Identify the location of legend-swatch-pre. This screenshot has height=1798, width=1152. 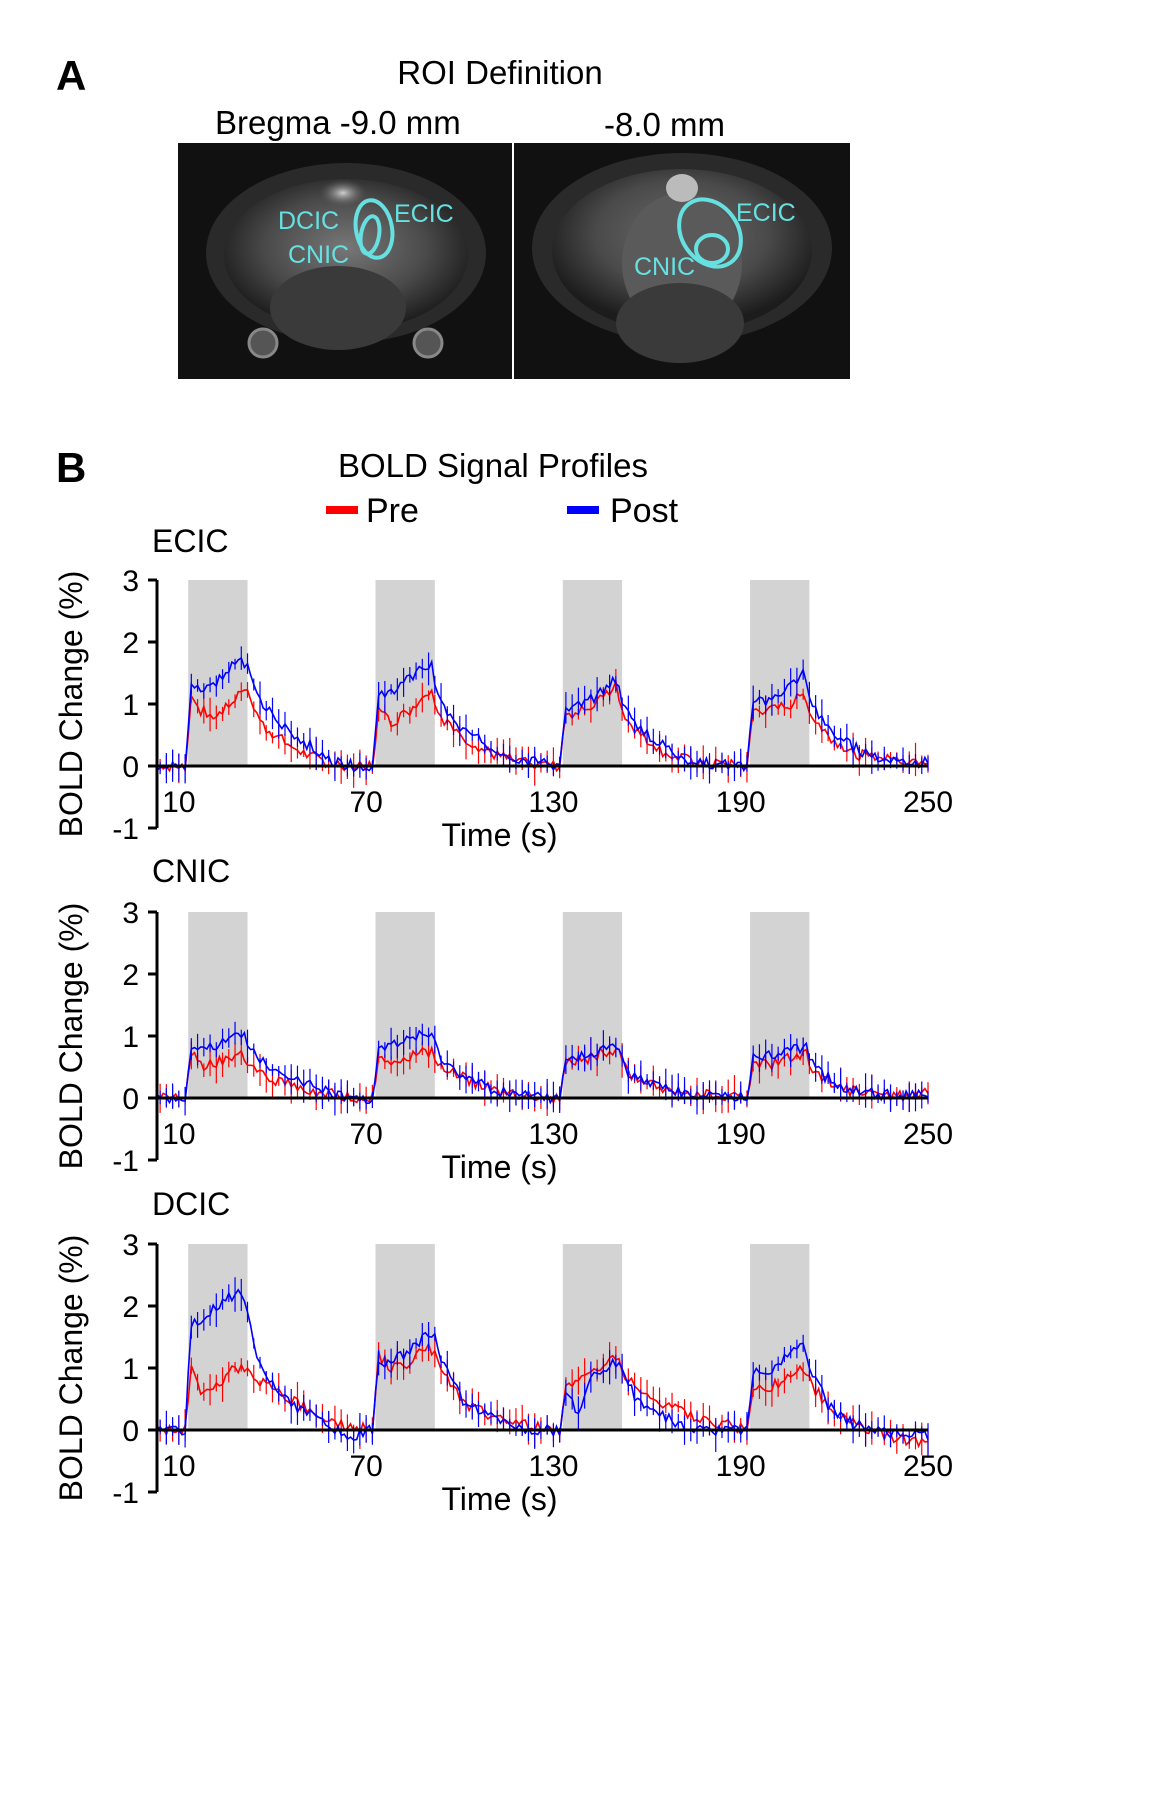
(342, 510).